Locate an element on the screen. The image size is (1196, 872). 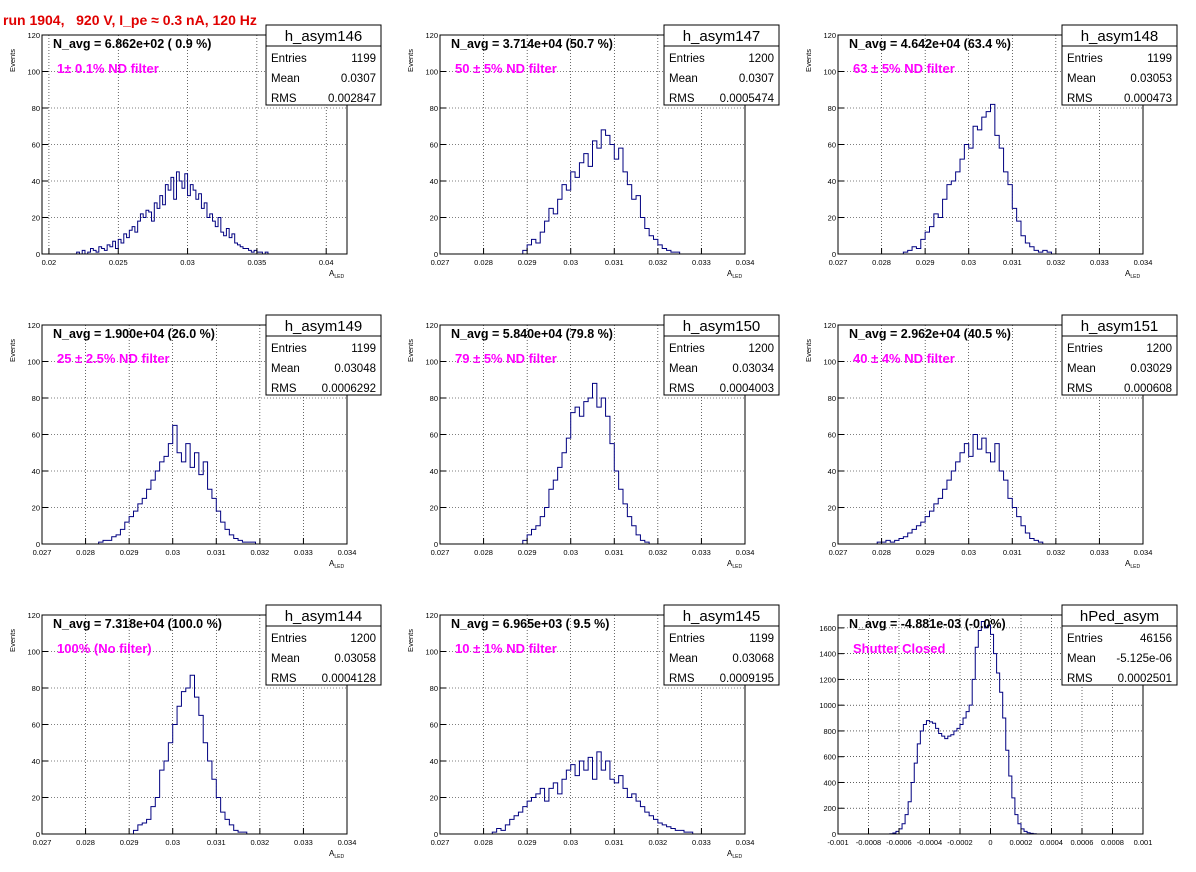
x-tick-label: -0.001 is located at coordinates (837, 842).